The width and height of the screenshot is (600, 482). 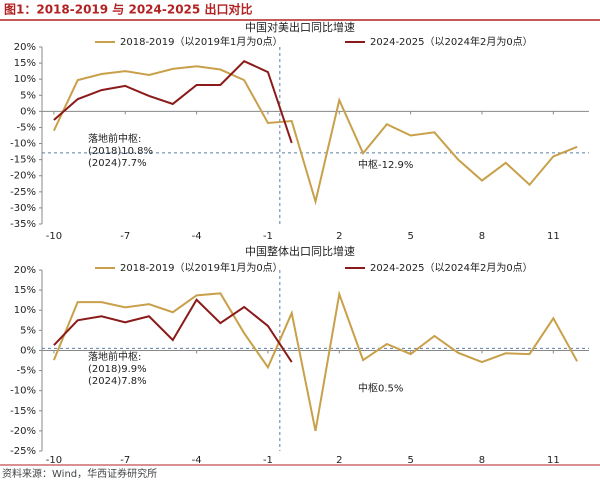 What do you see at coordinates (300, 251) in the screenshot?
I see `chart-title: 中国整体出口同比增速` at bounding box center [300, 251].